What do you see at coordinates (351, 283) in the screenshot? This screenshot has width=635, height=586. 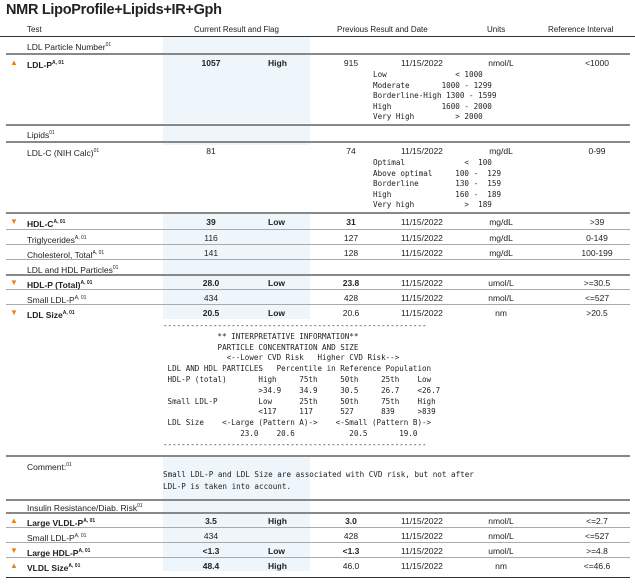 I see `previous-result: 23.8` at bounding box center [351, 283].